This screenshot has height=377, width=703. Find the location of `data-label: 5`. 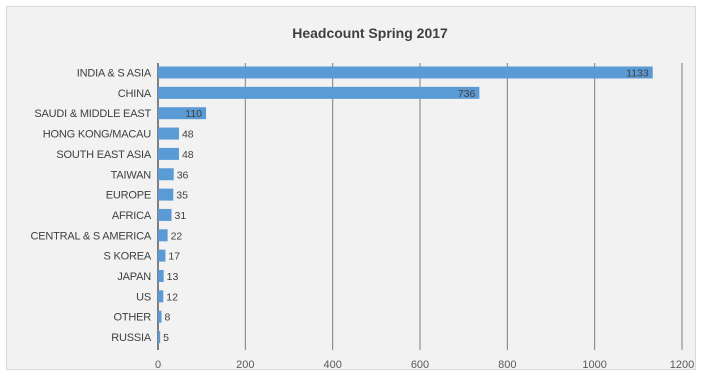

data-label: 5 is located at coordinates (166, 338).